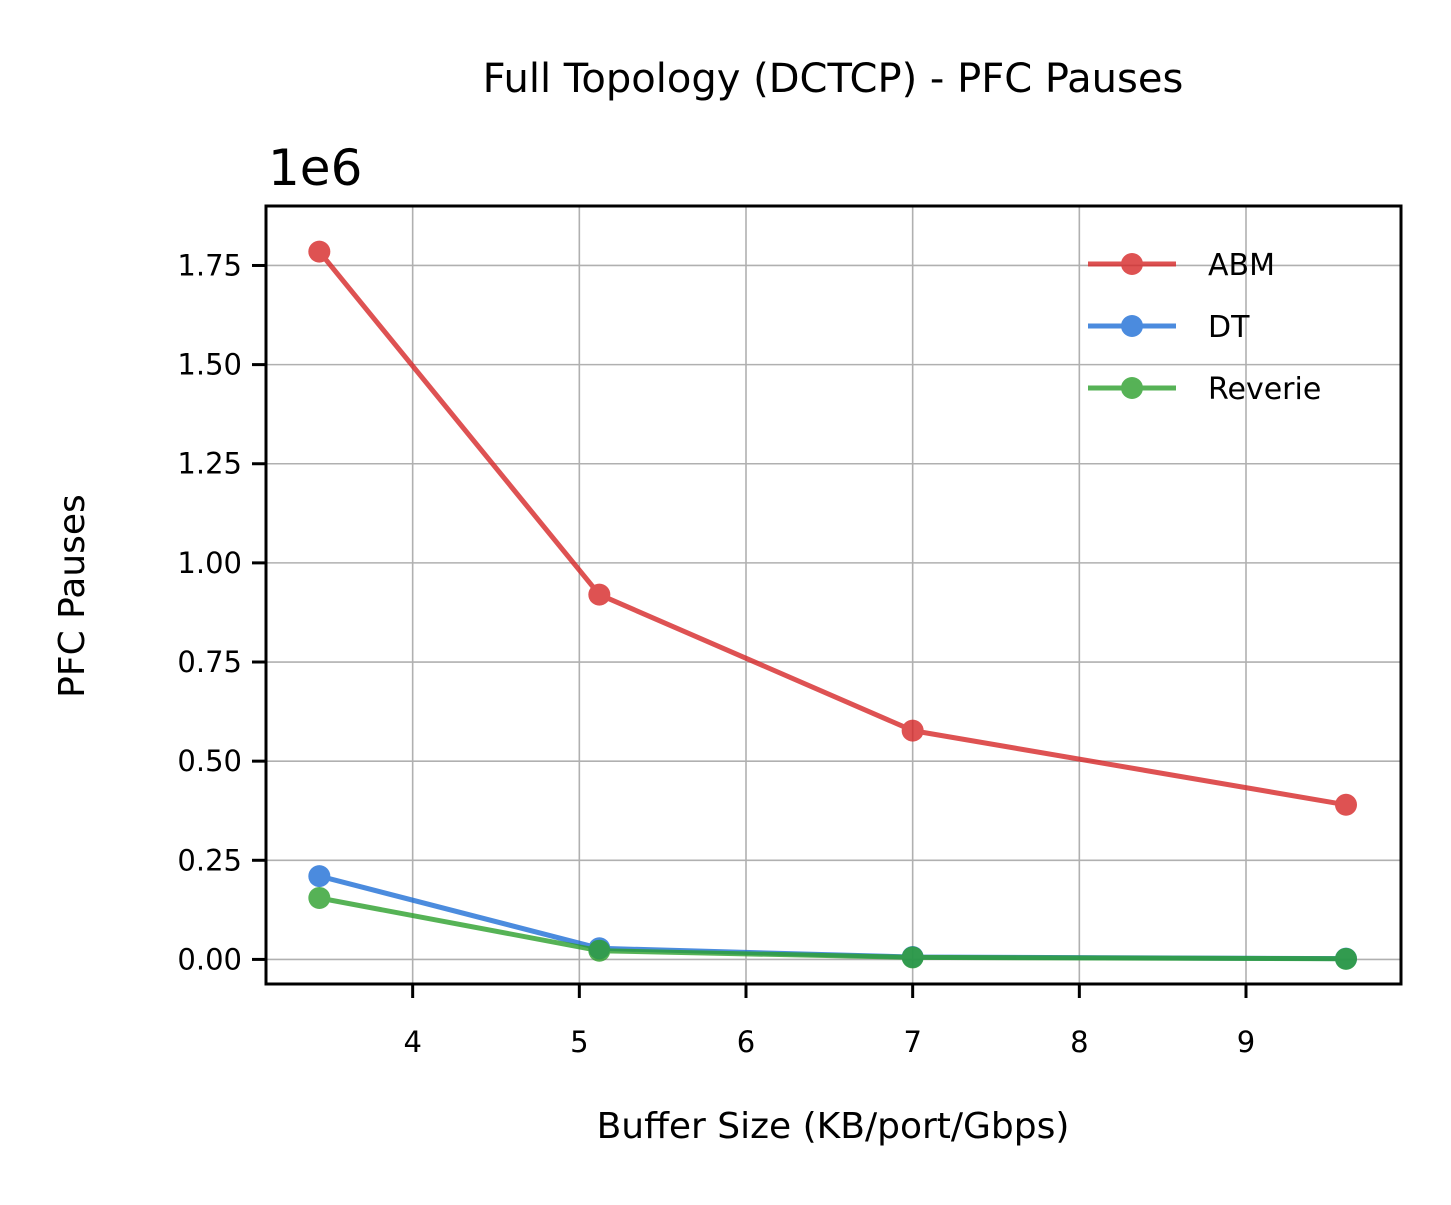 The width and height of the screenshot is (1451, 1205). I want to click on legend-item-dt: DT, so click(1169, 327).